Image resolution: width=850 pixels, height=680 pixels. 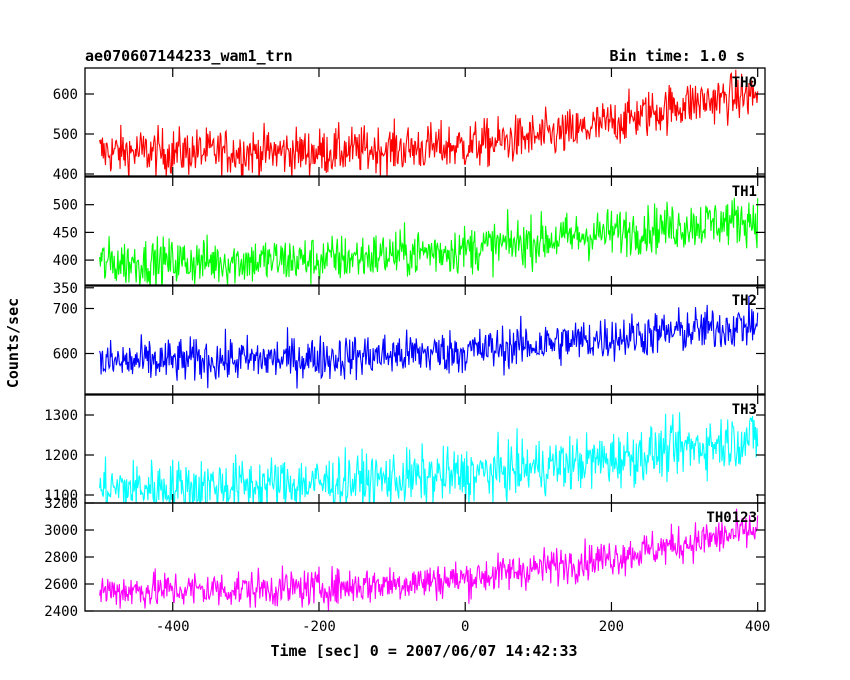 What do you see at coordinates (677, 56) in the screenshot?
I see `bin-time-label: Bin time: 1.0 s` at bounding box center [677, 56].